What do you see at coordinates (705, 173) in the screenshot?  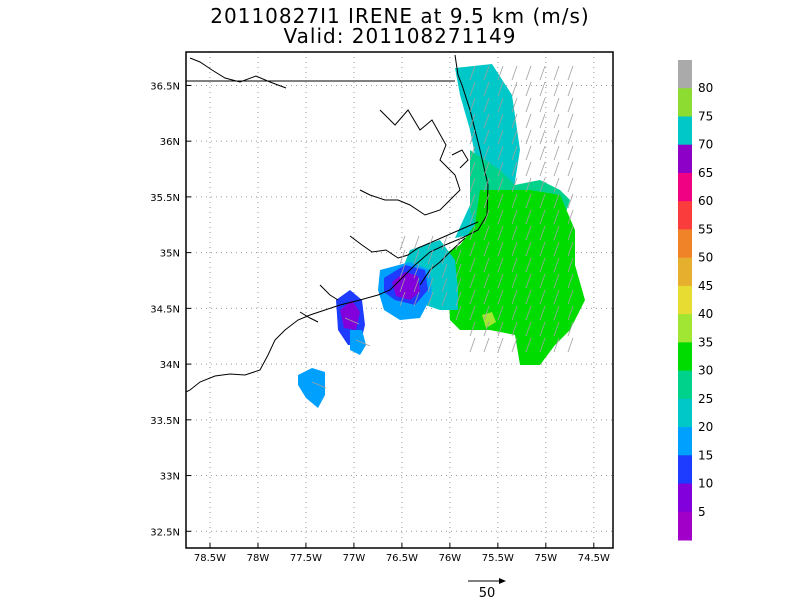 I see `colorbar-label: 65` at bounding box center [705, 173].